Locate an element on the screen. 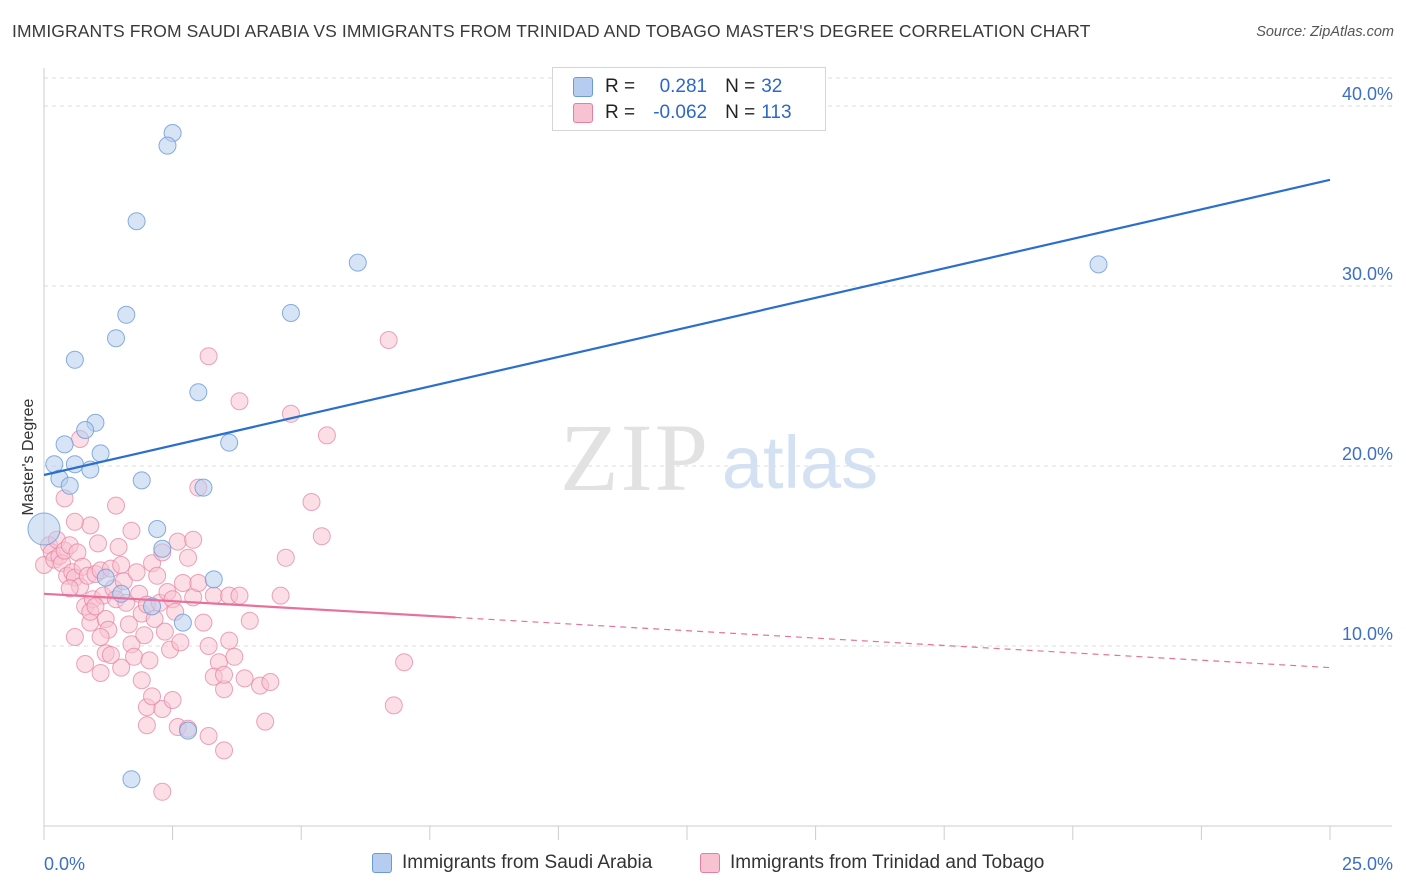 The height and width of the screenshot is (892, 1406). series-trinidad-points is located at coordinates (224, 566).